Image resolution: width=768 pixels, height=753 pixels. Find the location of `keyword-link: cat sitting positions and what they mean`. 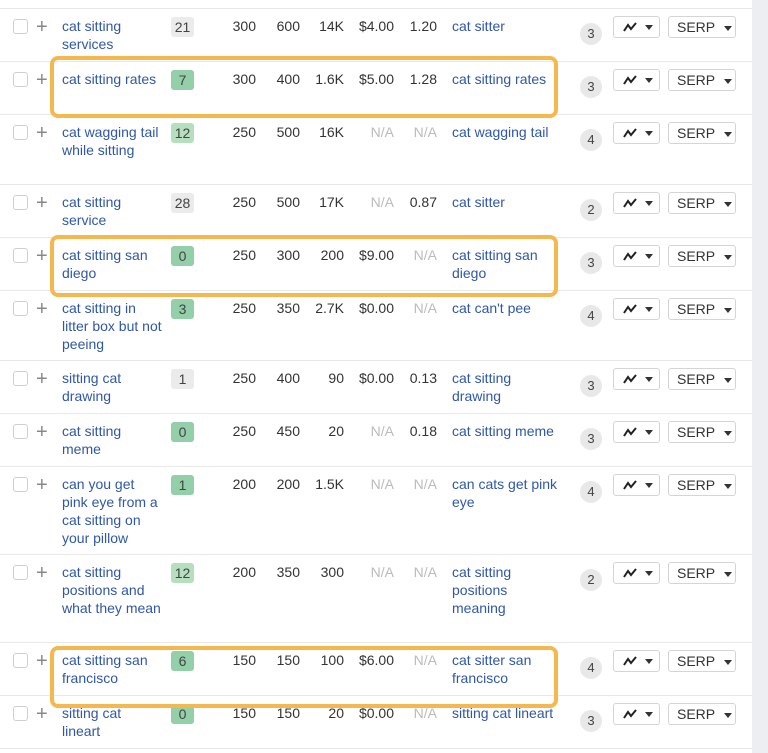

keyword-link: cat sitting positions and what they mean is located at coordinates (111, 590).